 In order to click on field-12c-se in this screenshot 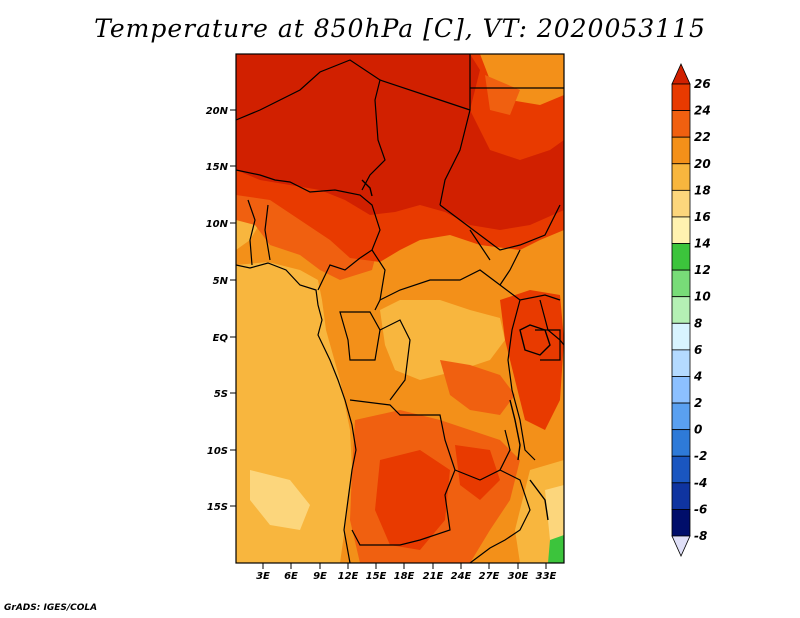, I will do `click(556, 549)`.